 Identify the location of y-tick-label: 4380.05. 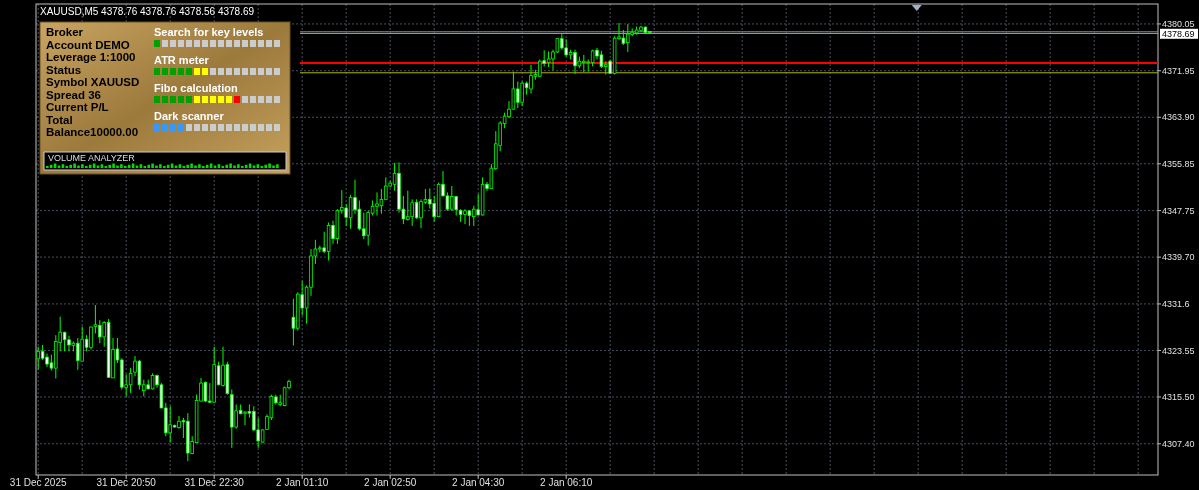
(1178, 24).